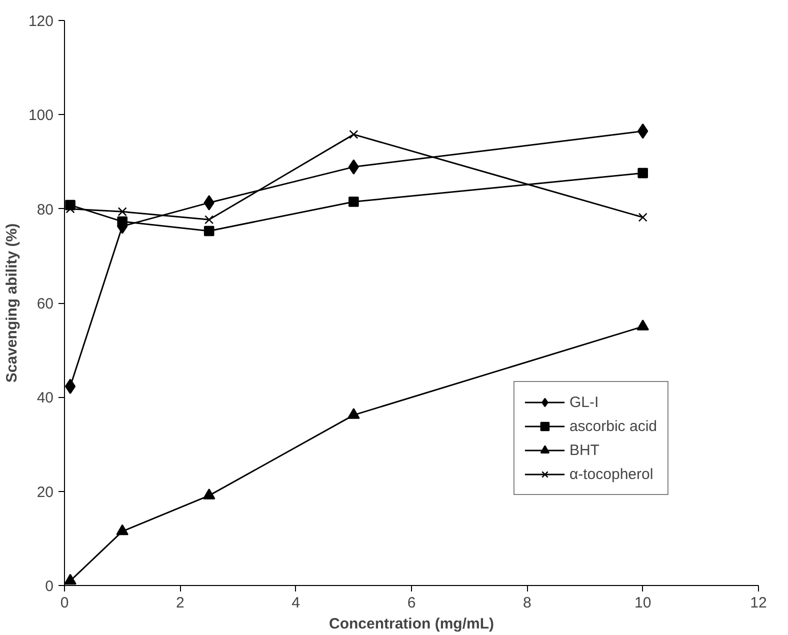  Describe the element at coordinates (41, 115) in the screenshot. I see `y-tick-label: 100` at that location.